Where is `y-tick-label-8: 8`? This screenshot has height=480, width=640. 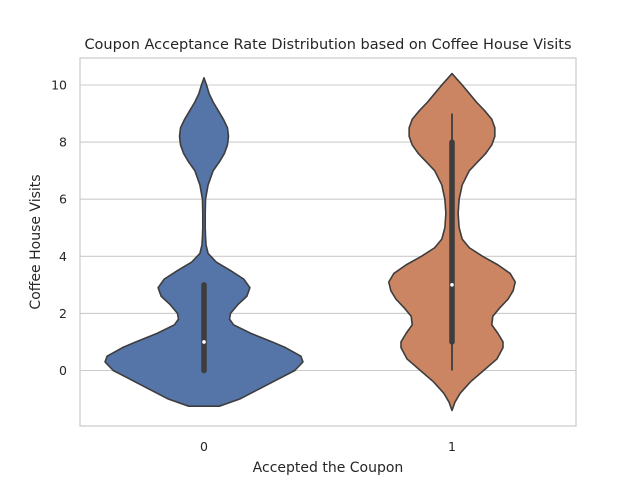 y-tick-label-8: 8 is located at coordinates (63, 142).